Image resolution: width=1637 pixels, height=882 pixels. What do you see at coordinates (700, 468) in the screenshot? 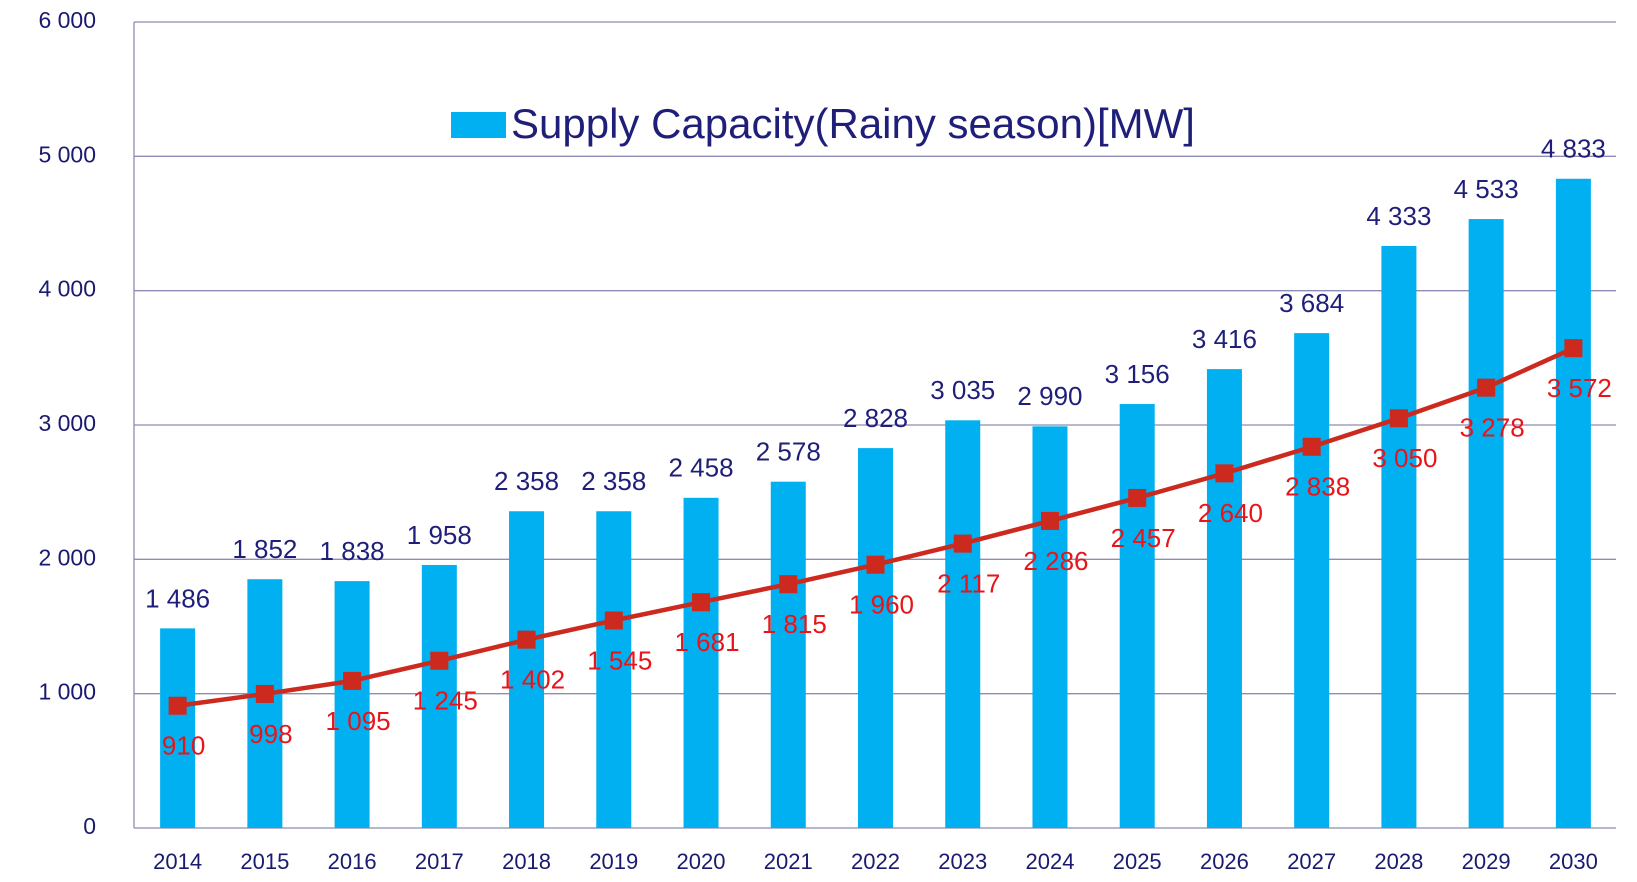
I see `bar-value-label: 2 458` at bounding box center [700, 468].